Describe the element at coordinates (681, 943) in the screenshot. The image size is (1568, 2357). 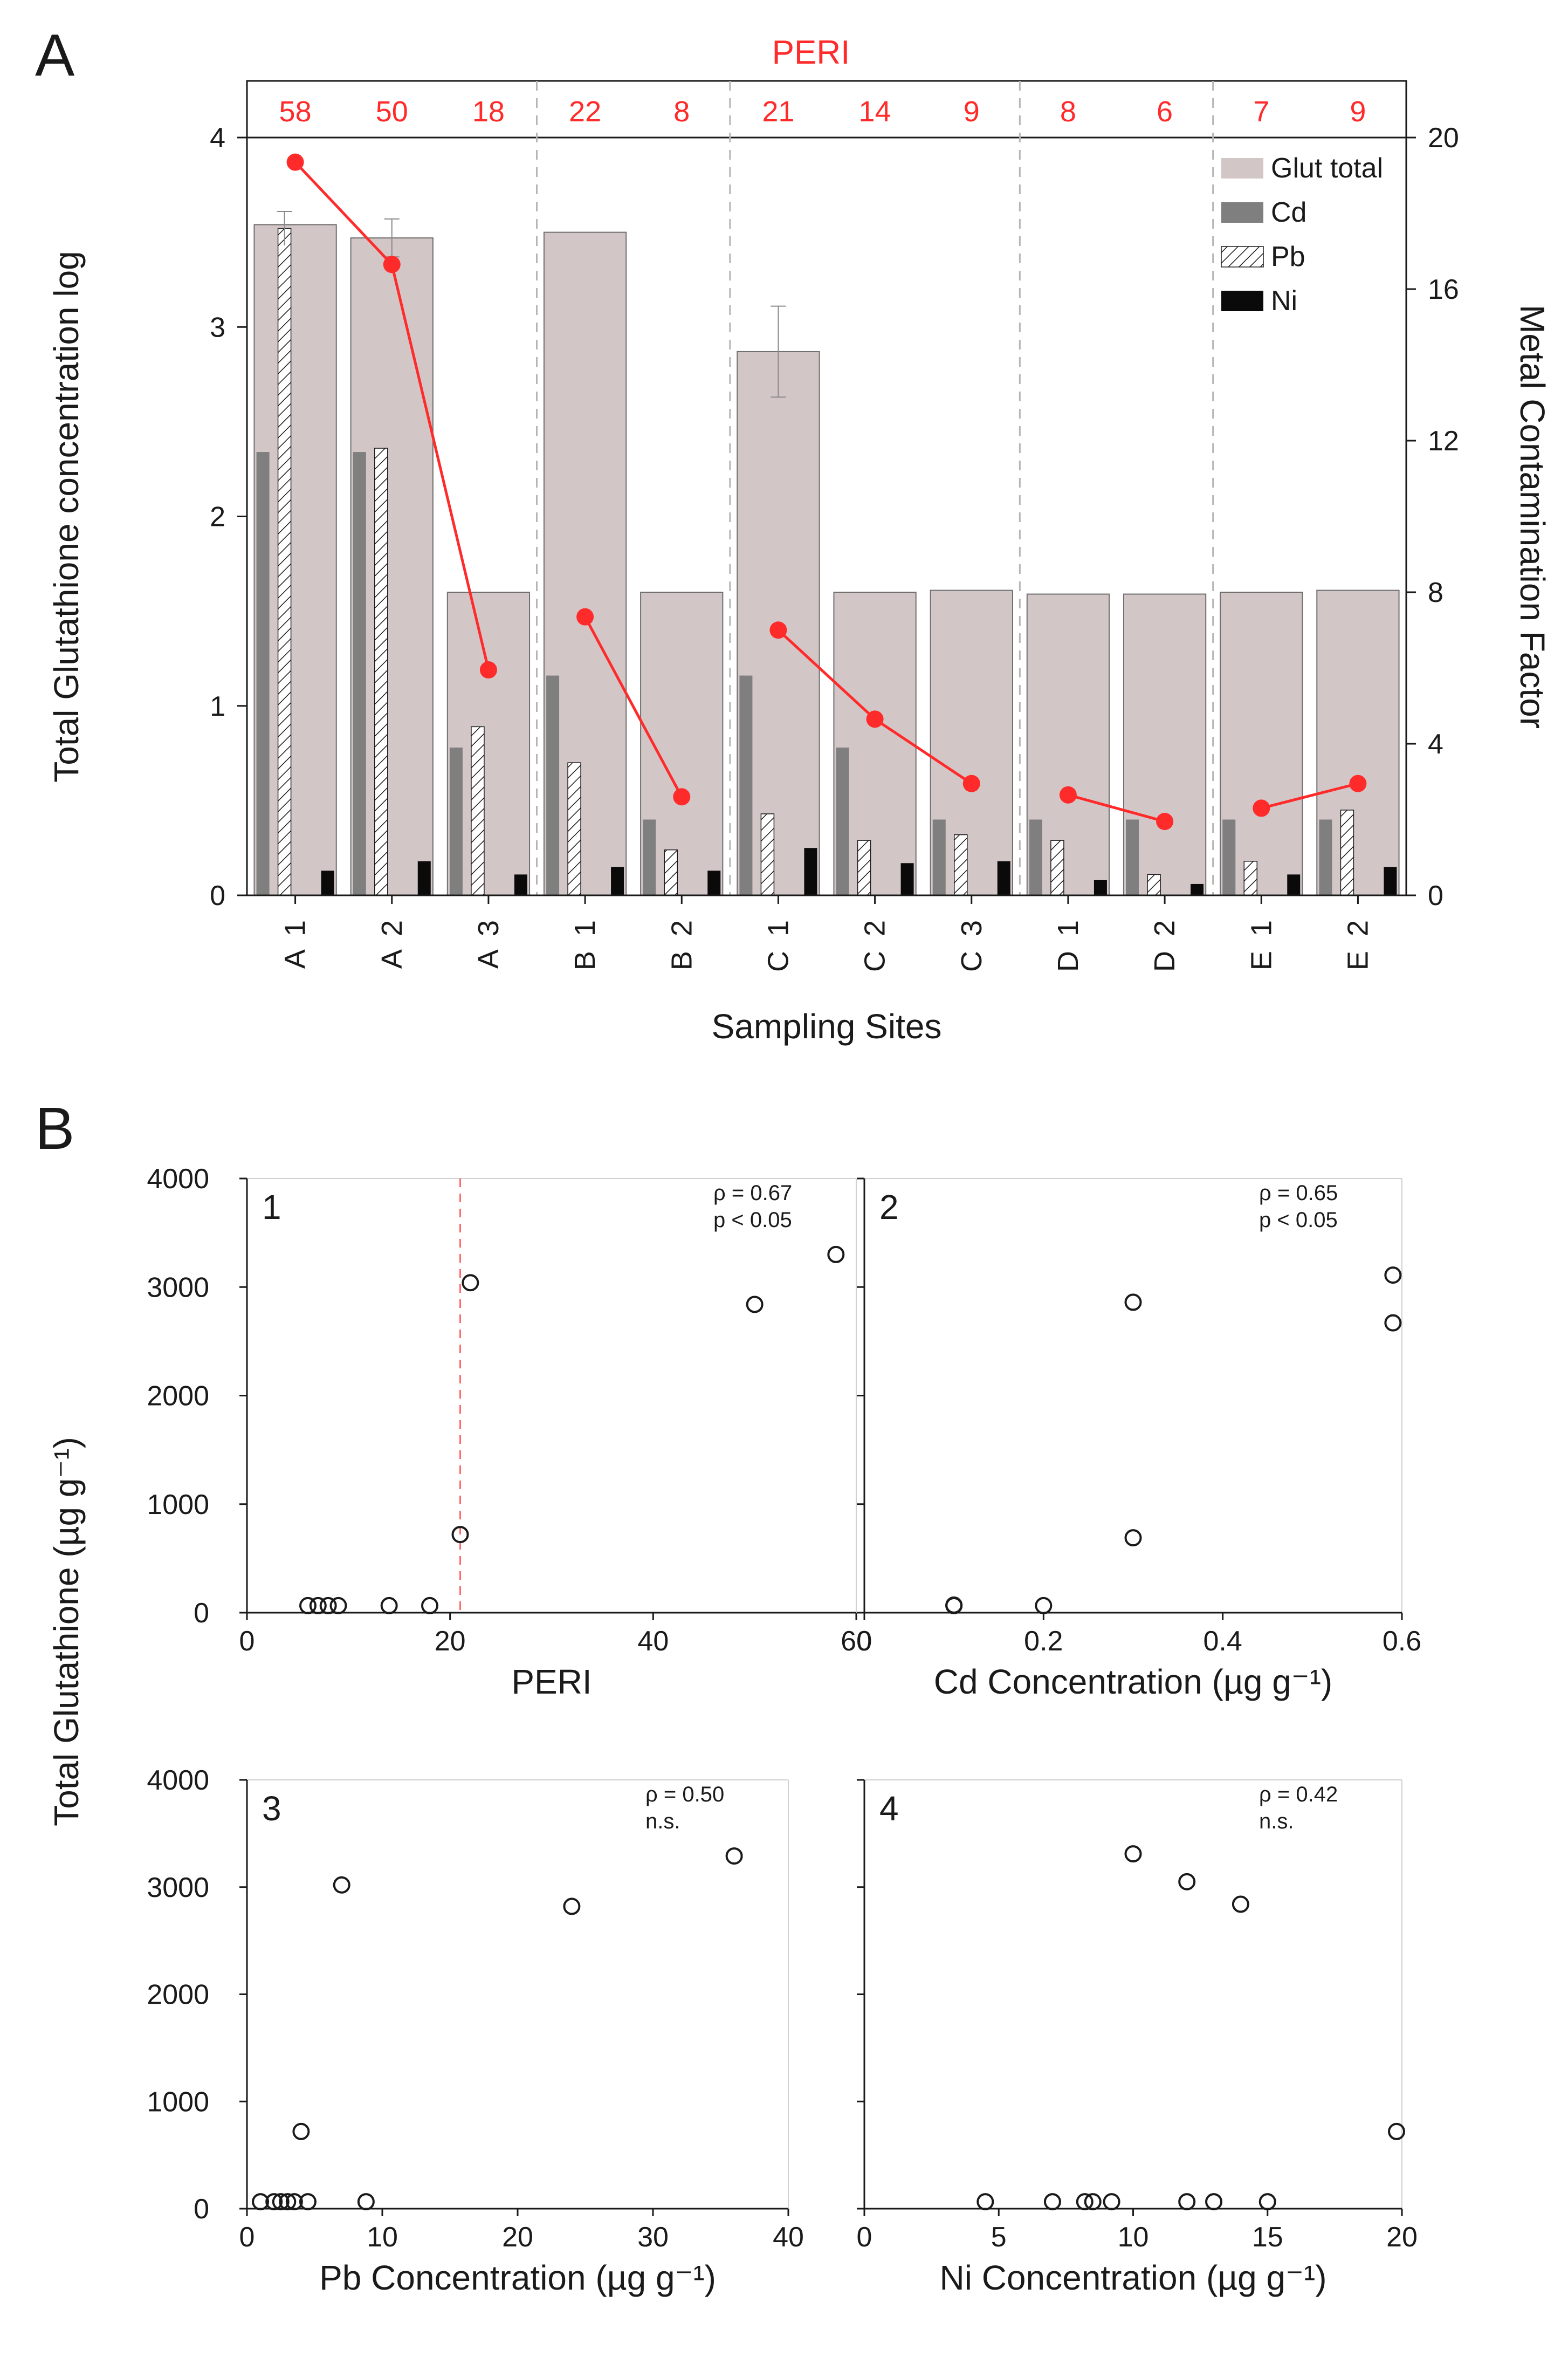
I see `x-tick-label: B 2` at that location.